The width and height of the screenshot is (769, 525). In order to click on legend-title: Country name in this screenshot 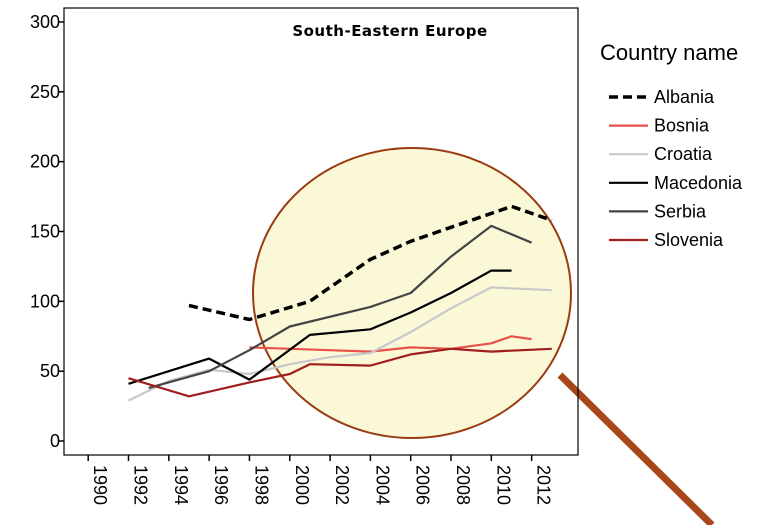, I will do `click(669, 52)`.